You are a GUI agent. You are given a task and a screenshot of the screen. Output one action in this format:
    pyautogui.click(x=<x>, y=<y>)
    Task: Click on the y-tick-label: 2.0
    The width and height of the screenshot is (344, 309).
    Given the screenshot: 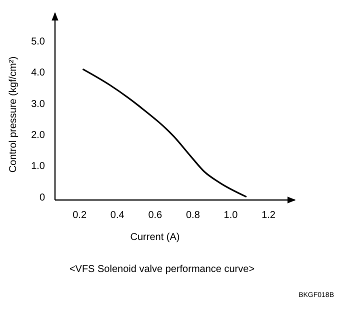 What is the action you would take?
    pyautogui.click(x=38, y=136)
    